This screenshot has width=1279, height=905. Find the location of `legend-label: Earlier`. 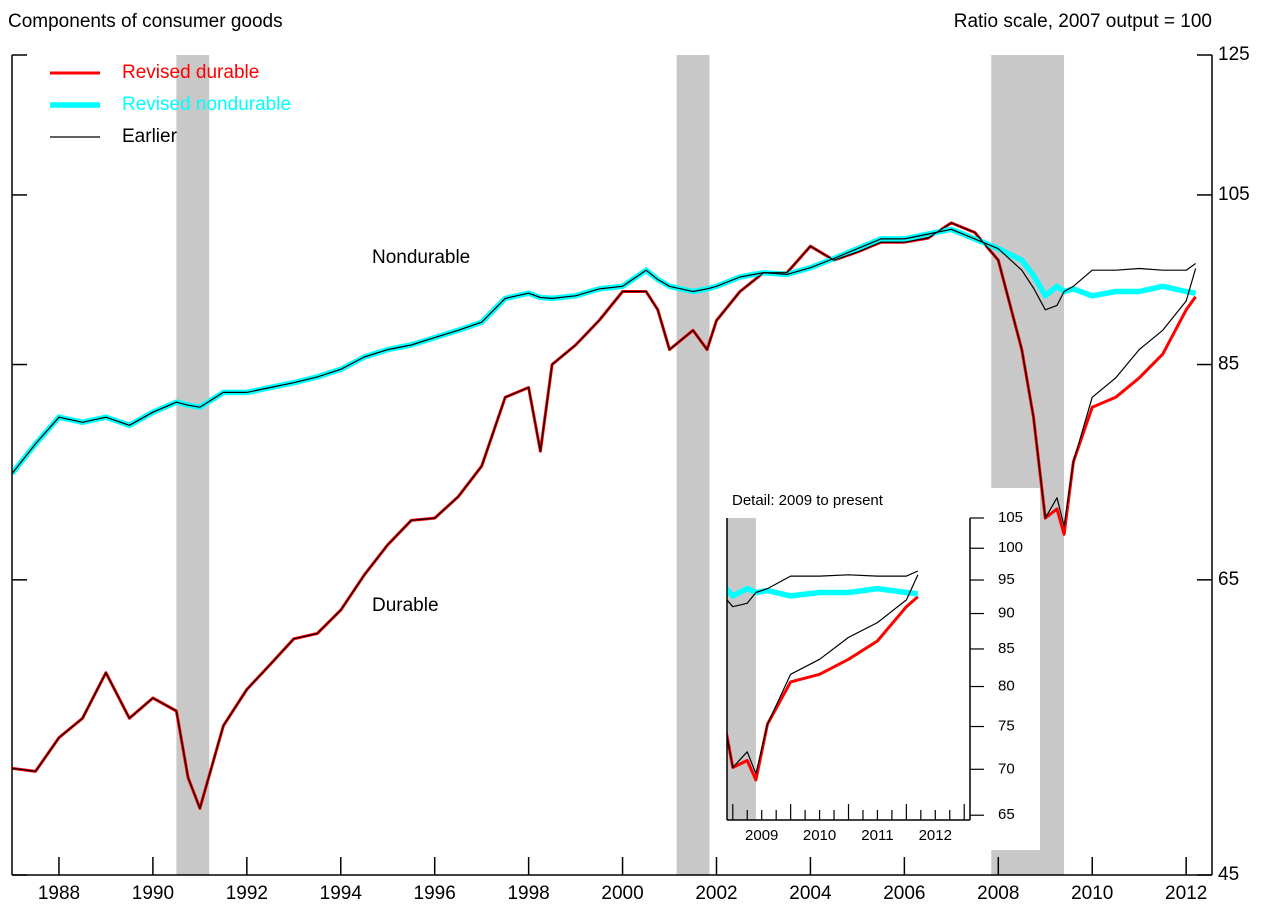

legend-label: Earlier is located at coordinates (150, 136).